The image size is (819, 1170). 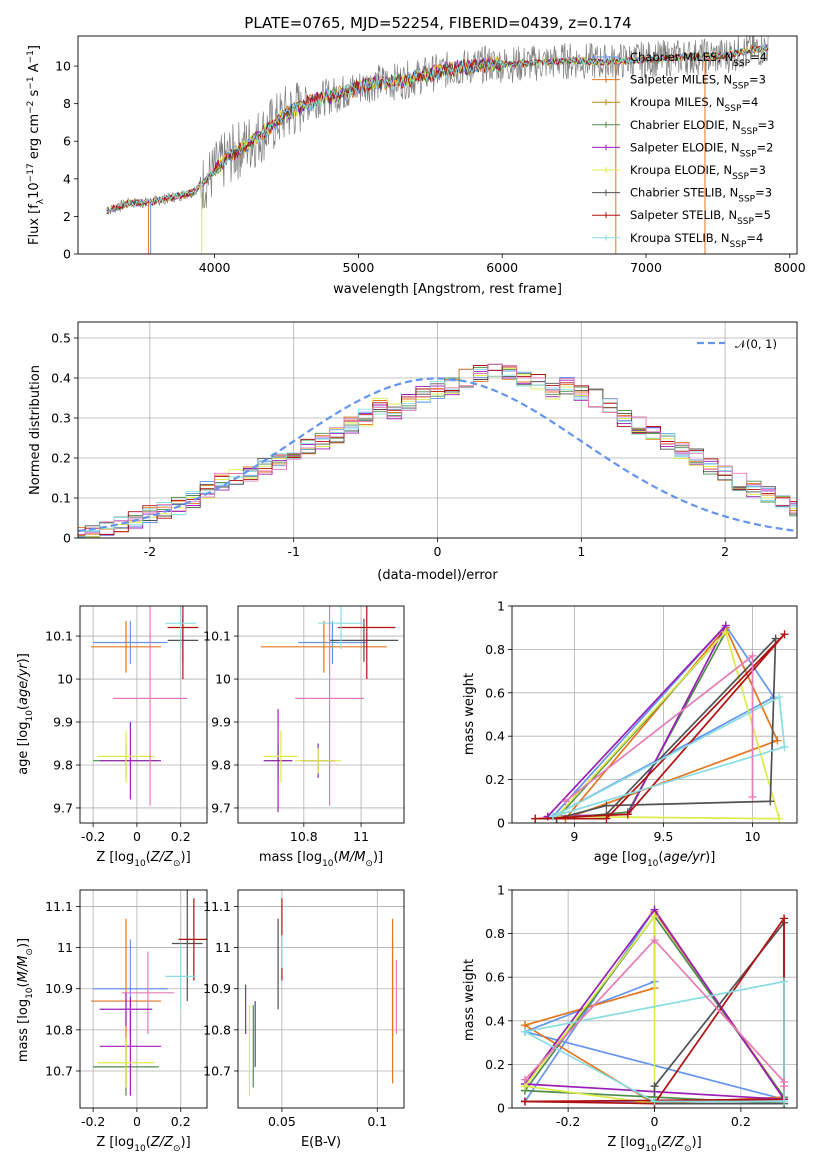 I want to click on y-tick-label: 9.7, so click(x=63, y=807).